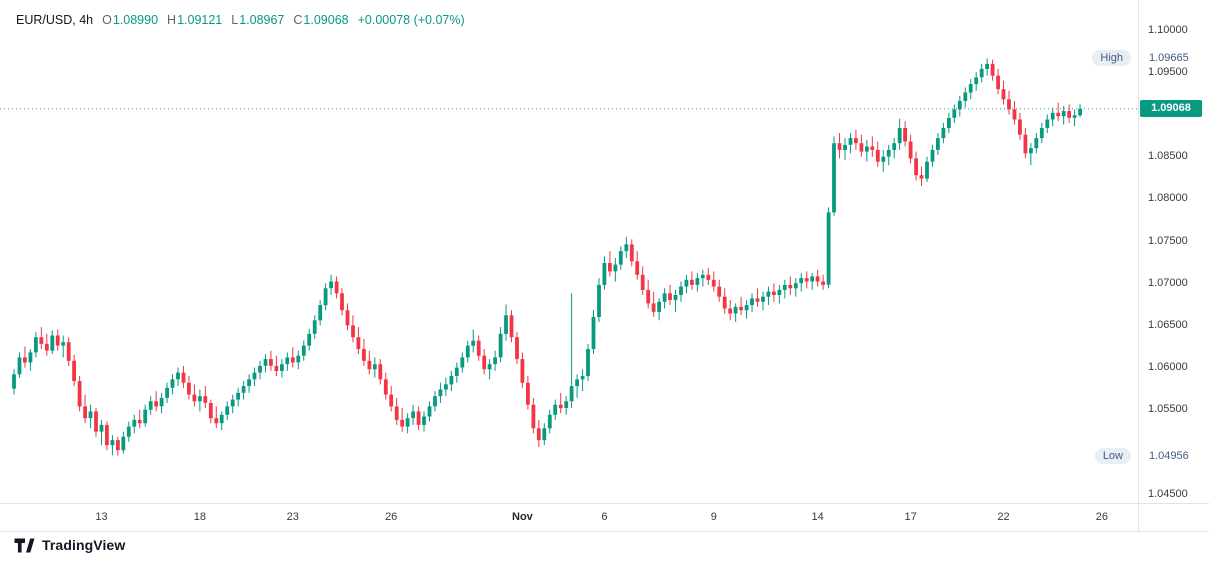 The image size is (1209, 564). Describe the element at coordinates (569, 517) in the screenshot. I see `time-axis: 13 18 23 26 Nov 6 9 14 17 22 26` at that location.